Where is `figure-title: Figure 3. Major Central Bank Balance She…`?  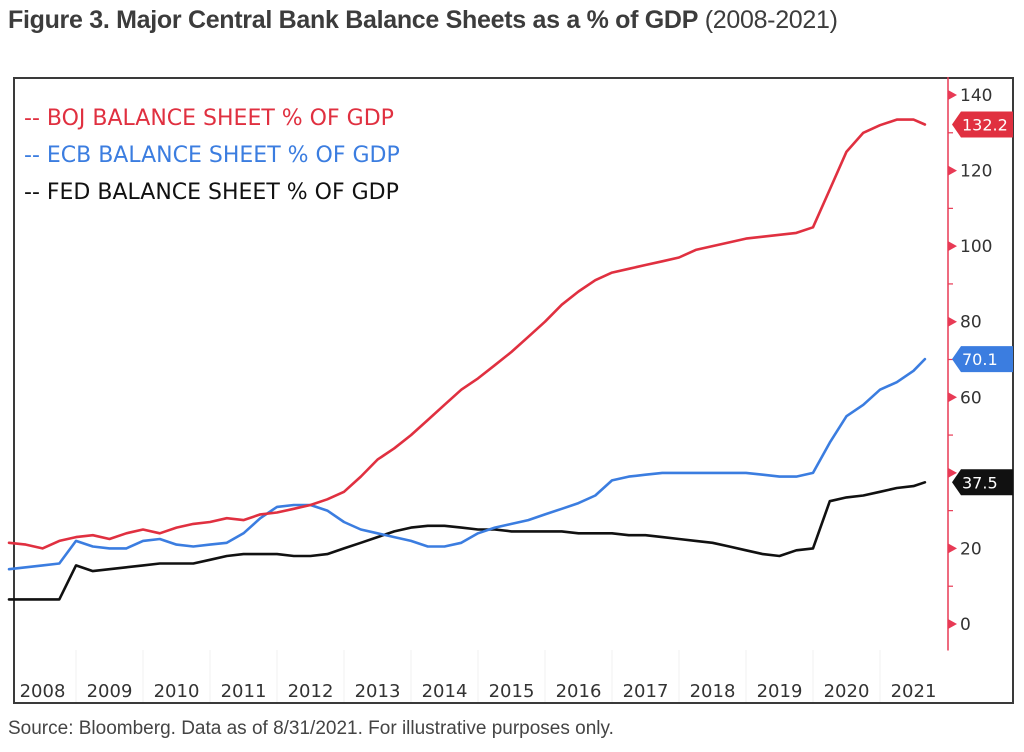 figure-title: Figure 3. Major Central Bank Balance She… is located at coordinates (423, 20).